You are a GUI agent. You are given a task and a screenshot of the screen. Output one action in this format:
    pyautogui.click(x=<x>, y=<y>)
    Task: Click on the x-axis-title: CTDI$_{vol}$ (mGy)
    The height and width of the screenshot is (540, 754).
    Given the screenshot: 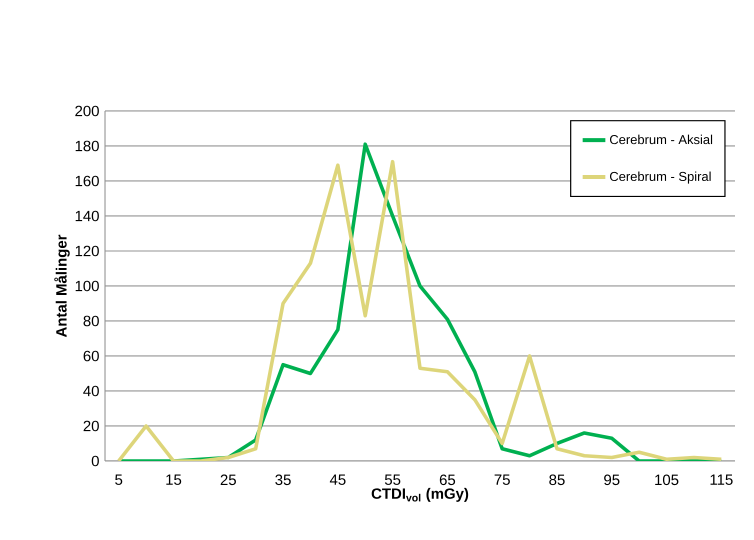 What is the action you would take?
    pyautogui.click(x=420, y=495)
    